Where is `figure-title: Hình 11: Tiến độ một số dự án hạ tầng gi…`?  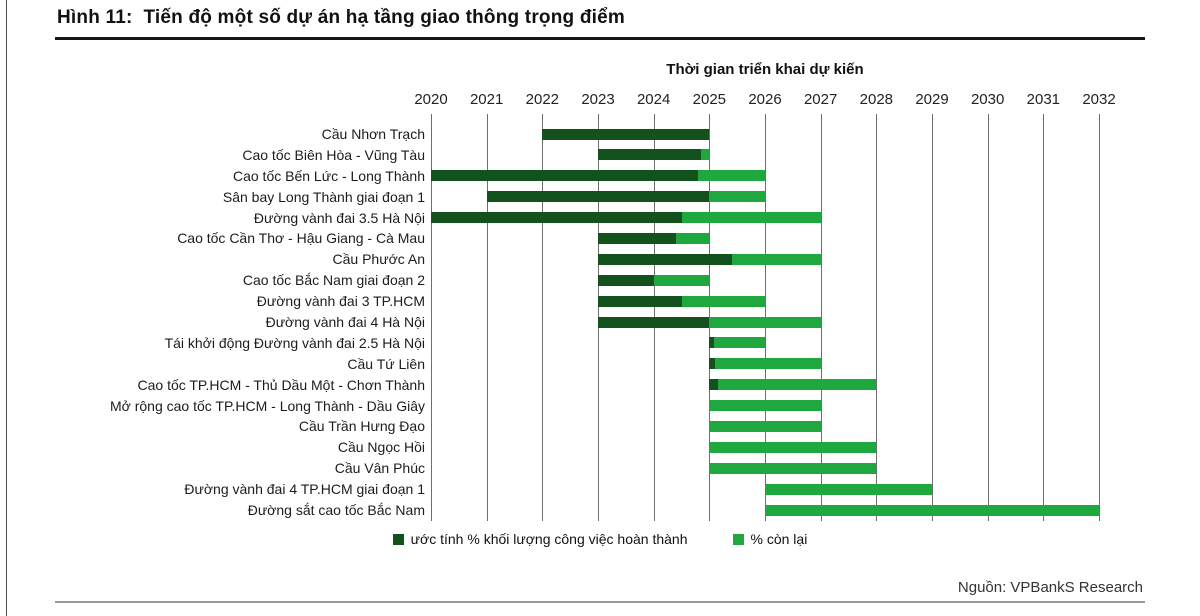 figure-title: Hình 11: Tiến độ một số dự án hạ tầng gi… is located at coordinates (341, 17).